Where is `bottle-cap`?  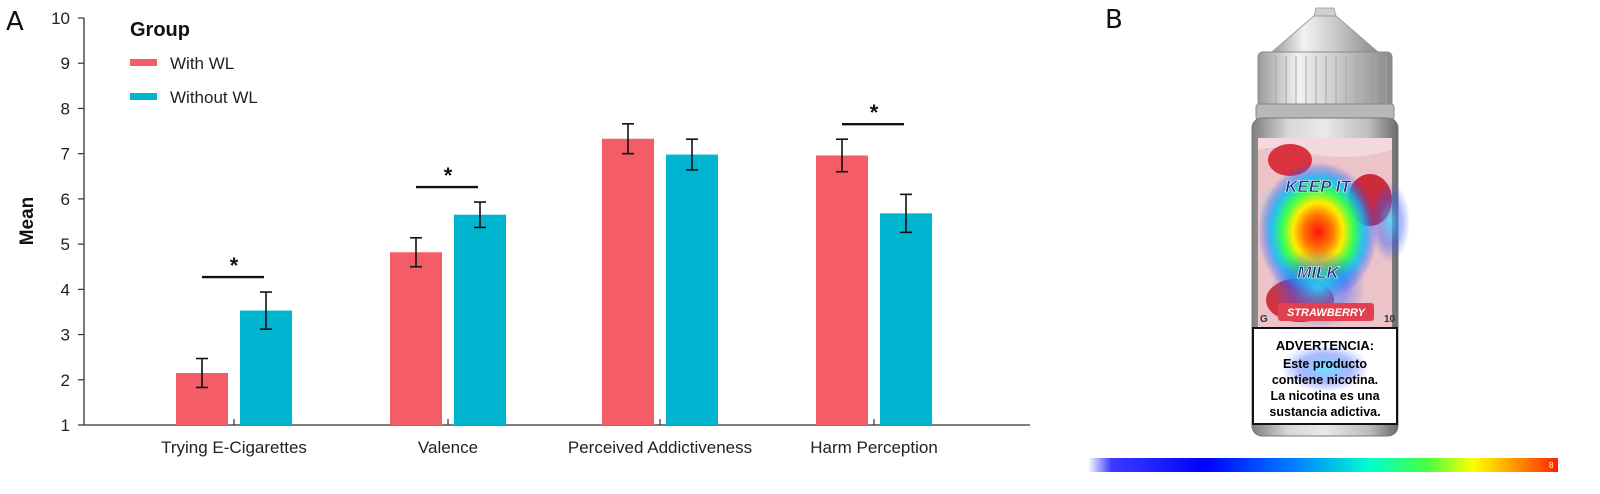
bottle-cap is located at coordinates (1325, 80).